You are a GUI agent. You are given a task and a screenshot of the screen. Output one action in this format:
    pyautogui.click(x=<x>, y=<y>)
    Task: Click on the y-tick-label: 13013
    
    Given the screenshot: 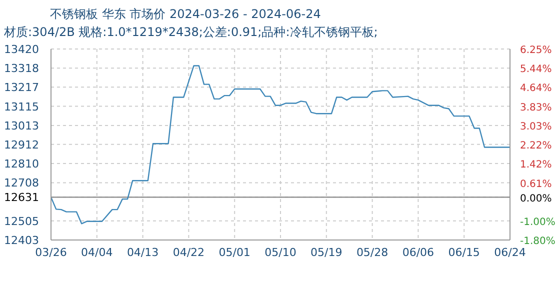 What is the action you would take?
    pyautogui.click(x=21, y=125)
    